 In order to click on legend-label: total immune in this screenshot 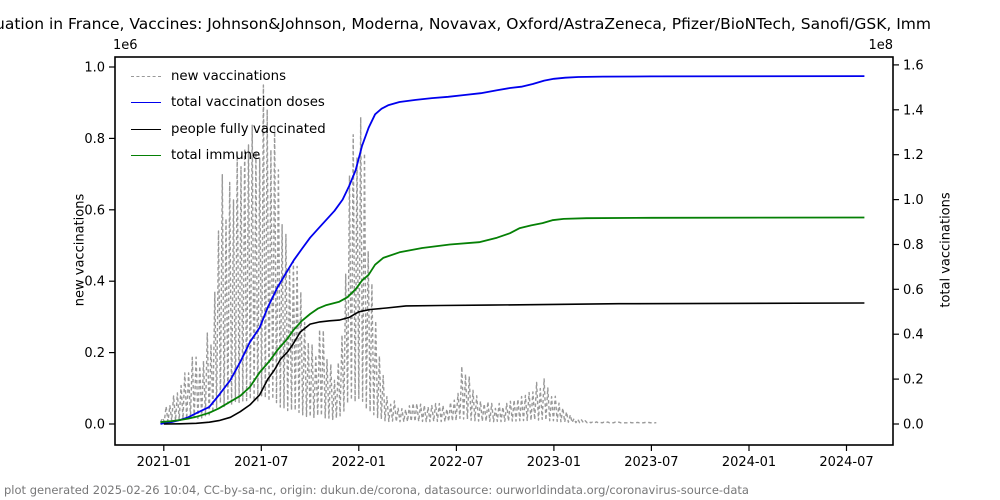, I will do `click(216, 156)`.